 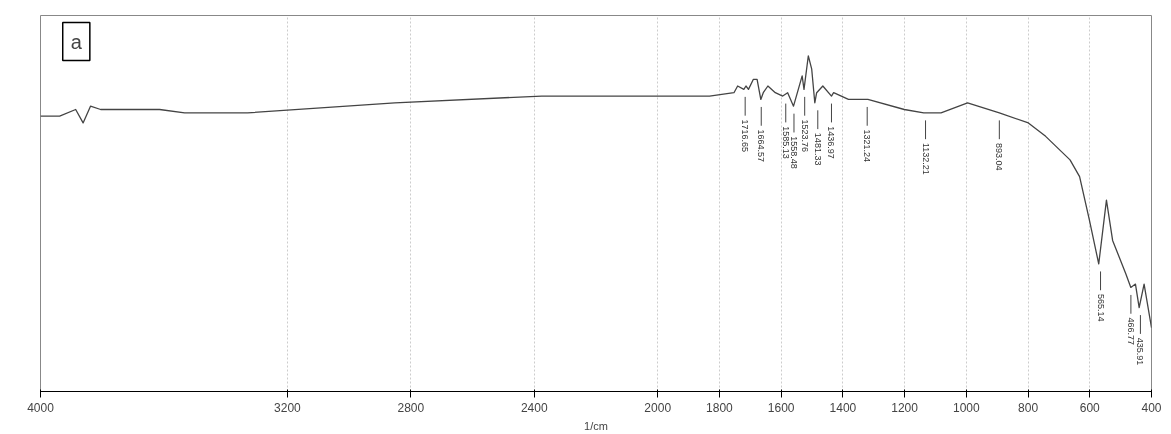 I want to click on annotation: 1585.13, so click(x=785, y=142).